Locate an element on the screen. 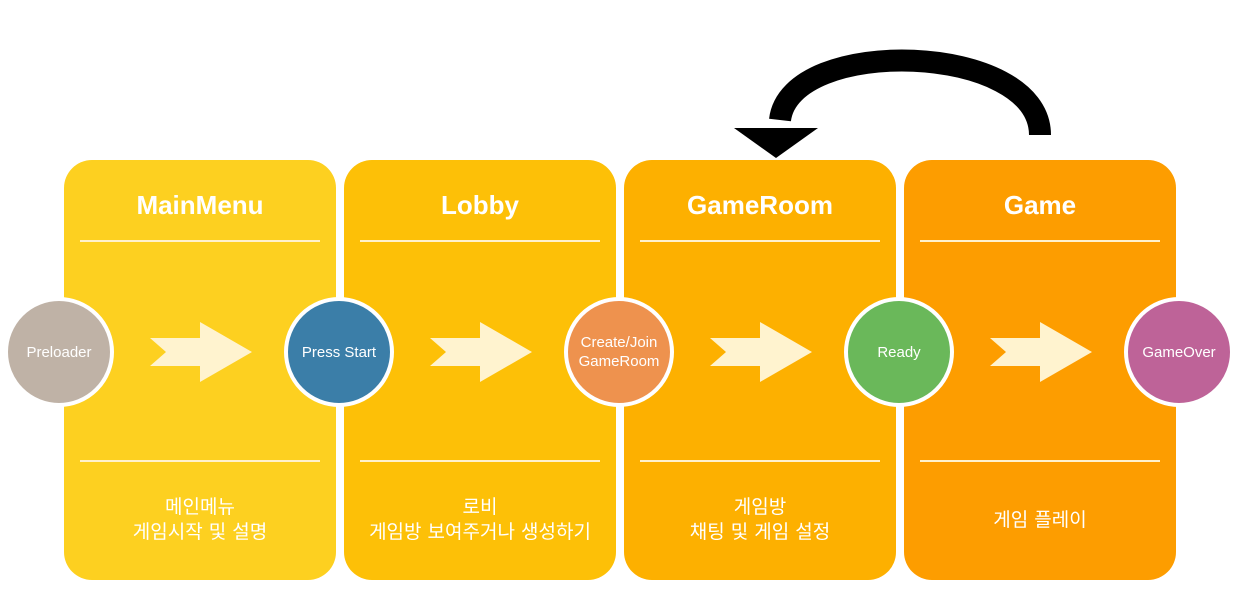 The image size is (1241, 590). node-label: Press Start is located at coordinates (339, 352).